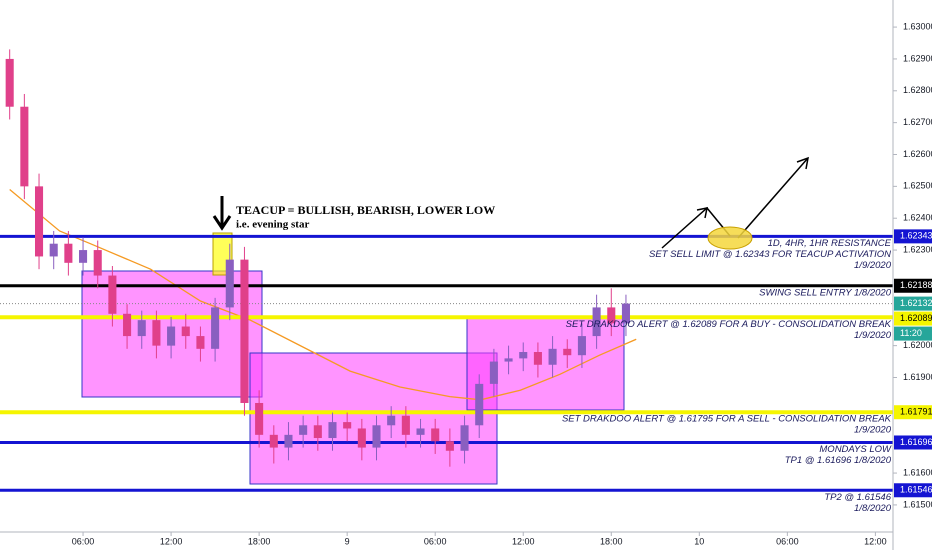  Describe the element at coordinates (917, 26) in the screenshot. I see `y-tick-label: 1.63000` at that location.